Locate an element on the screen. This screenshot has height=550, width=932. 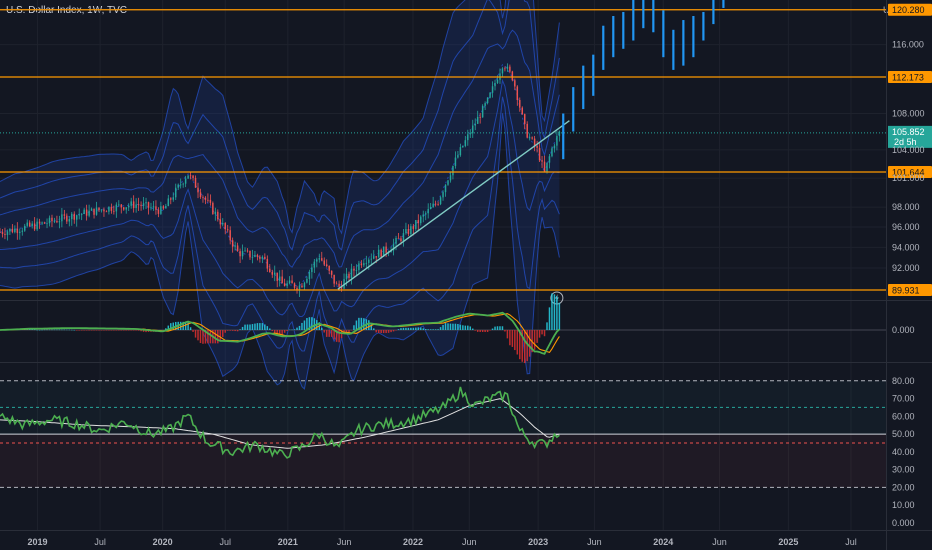
level-tag is located at coordinates (910, 76).